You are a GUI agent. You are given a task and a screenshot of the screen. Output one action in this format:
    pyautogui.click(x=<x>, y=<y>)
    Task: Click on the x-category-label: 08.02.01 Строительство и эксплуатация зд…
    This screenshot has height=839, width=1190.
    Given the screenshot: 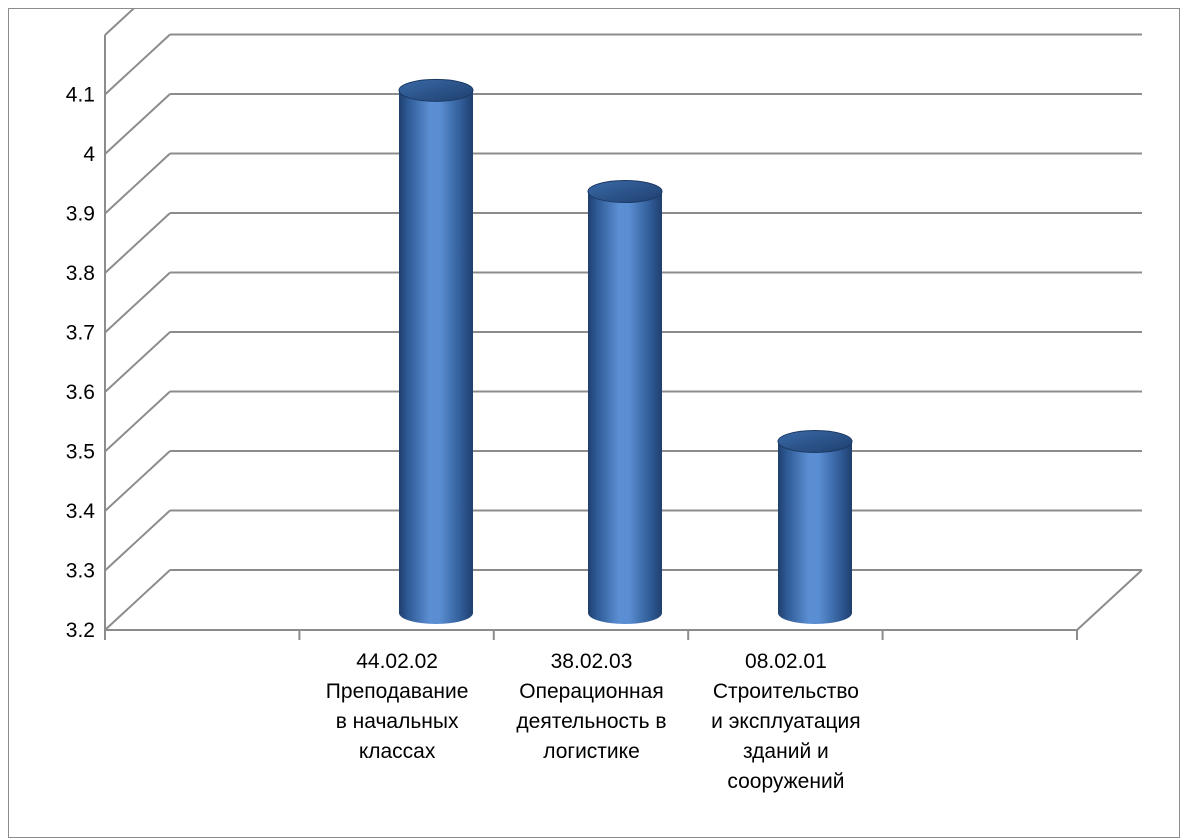 What is the action you would take?
    pyautogui.click(x=786, y=721)
    